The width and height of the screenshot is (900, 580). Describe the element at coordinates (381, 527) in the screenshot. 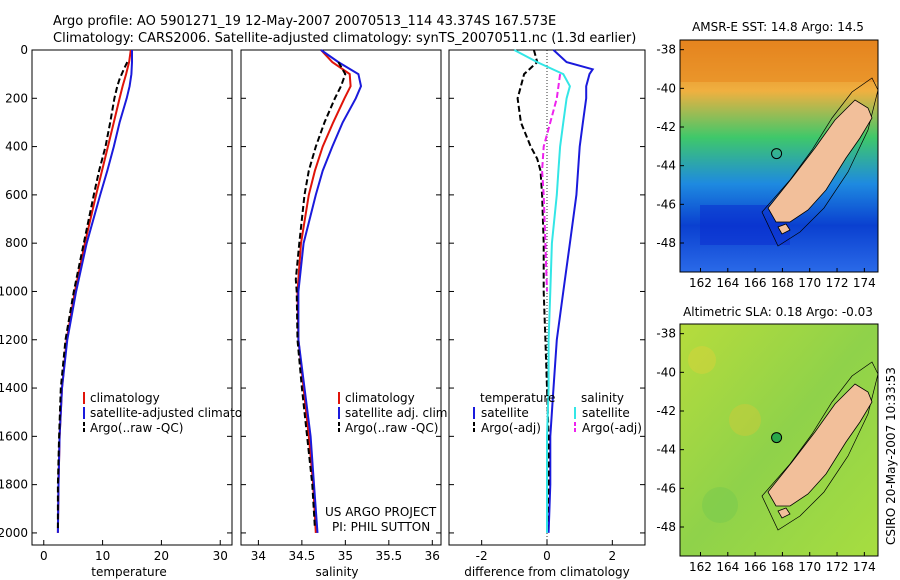

I see `project-annotation-line2: PI: PHIL SUTTON` at that location.